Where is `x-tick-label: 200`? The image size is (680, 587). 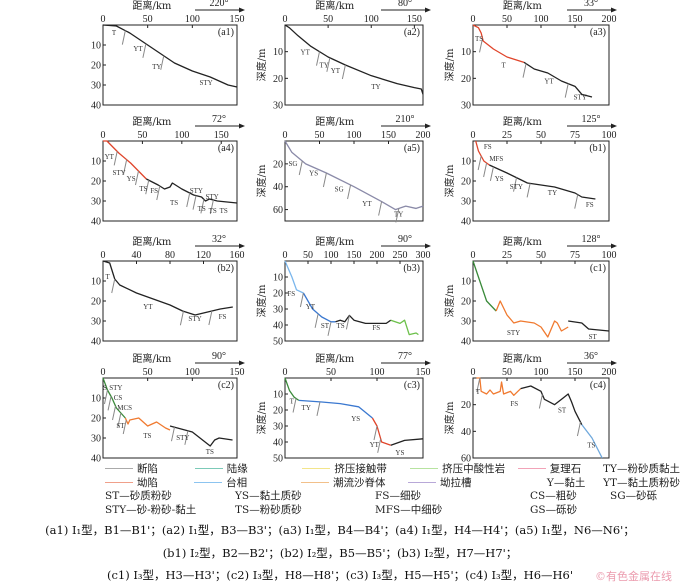
x-tick-label: 200 is located at coordinates (609, 372).